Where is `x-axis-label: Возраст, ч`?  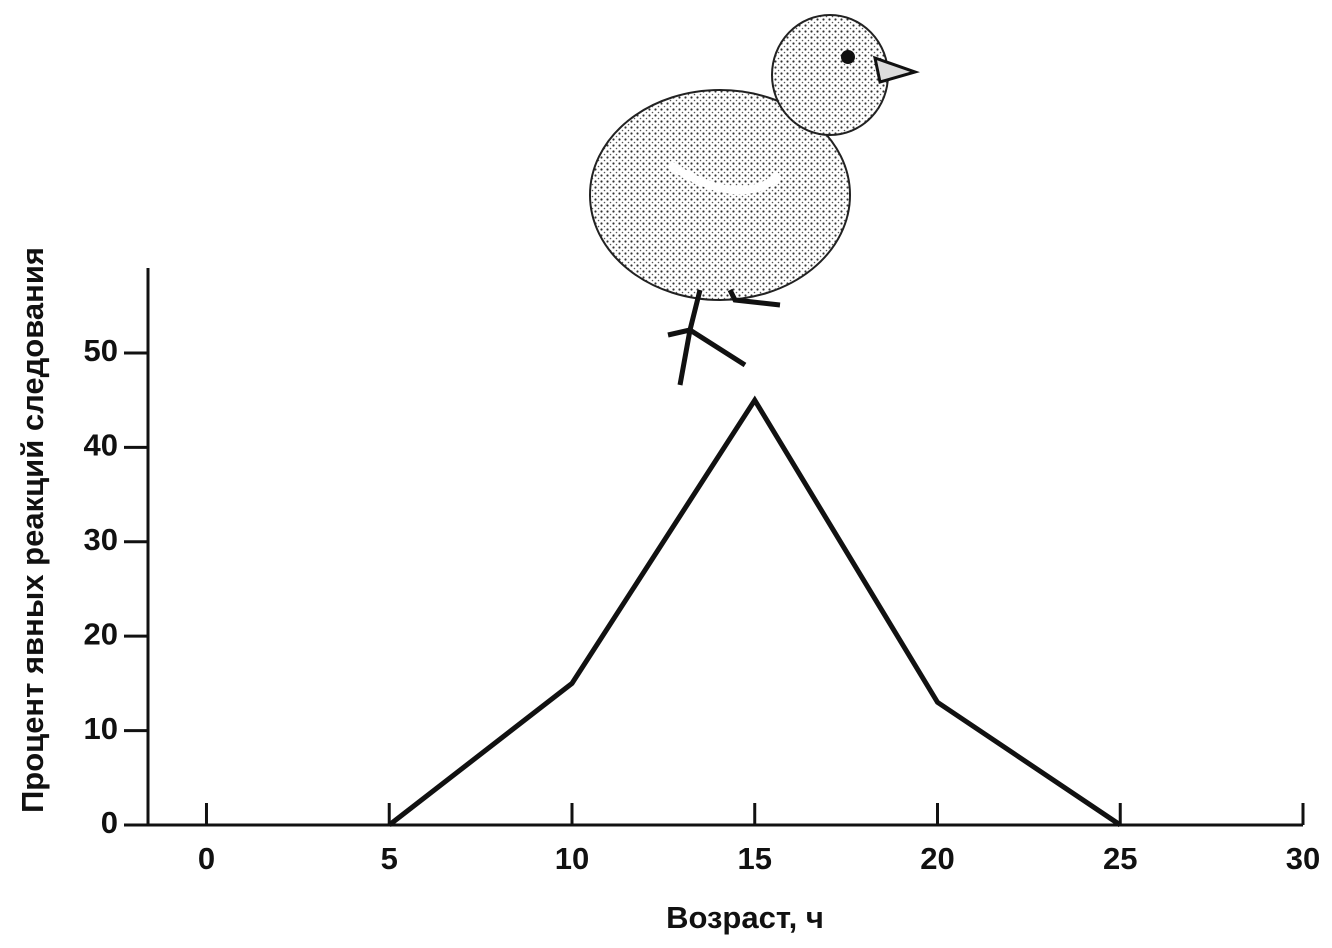
x-axis-label: Возраст, ч is located at coordinates (745, 917).